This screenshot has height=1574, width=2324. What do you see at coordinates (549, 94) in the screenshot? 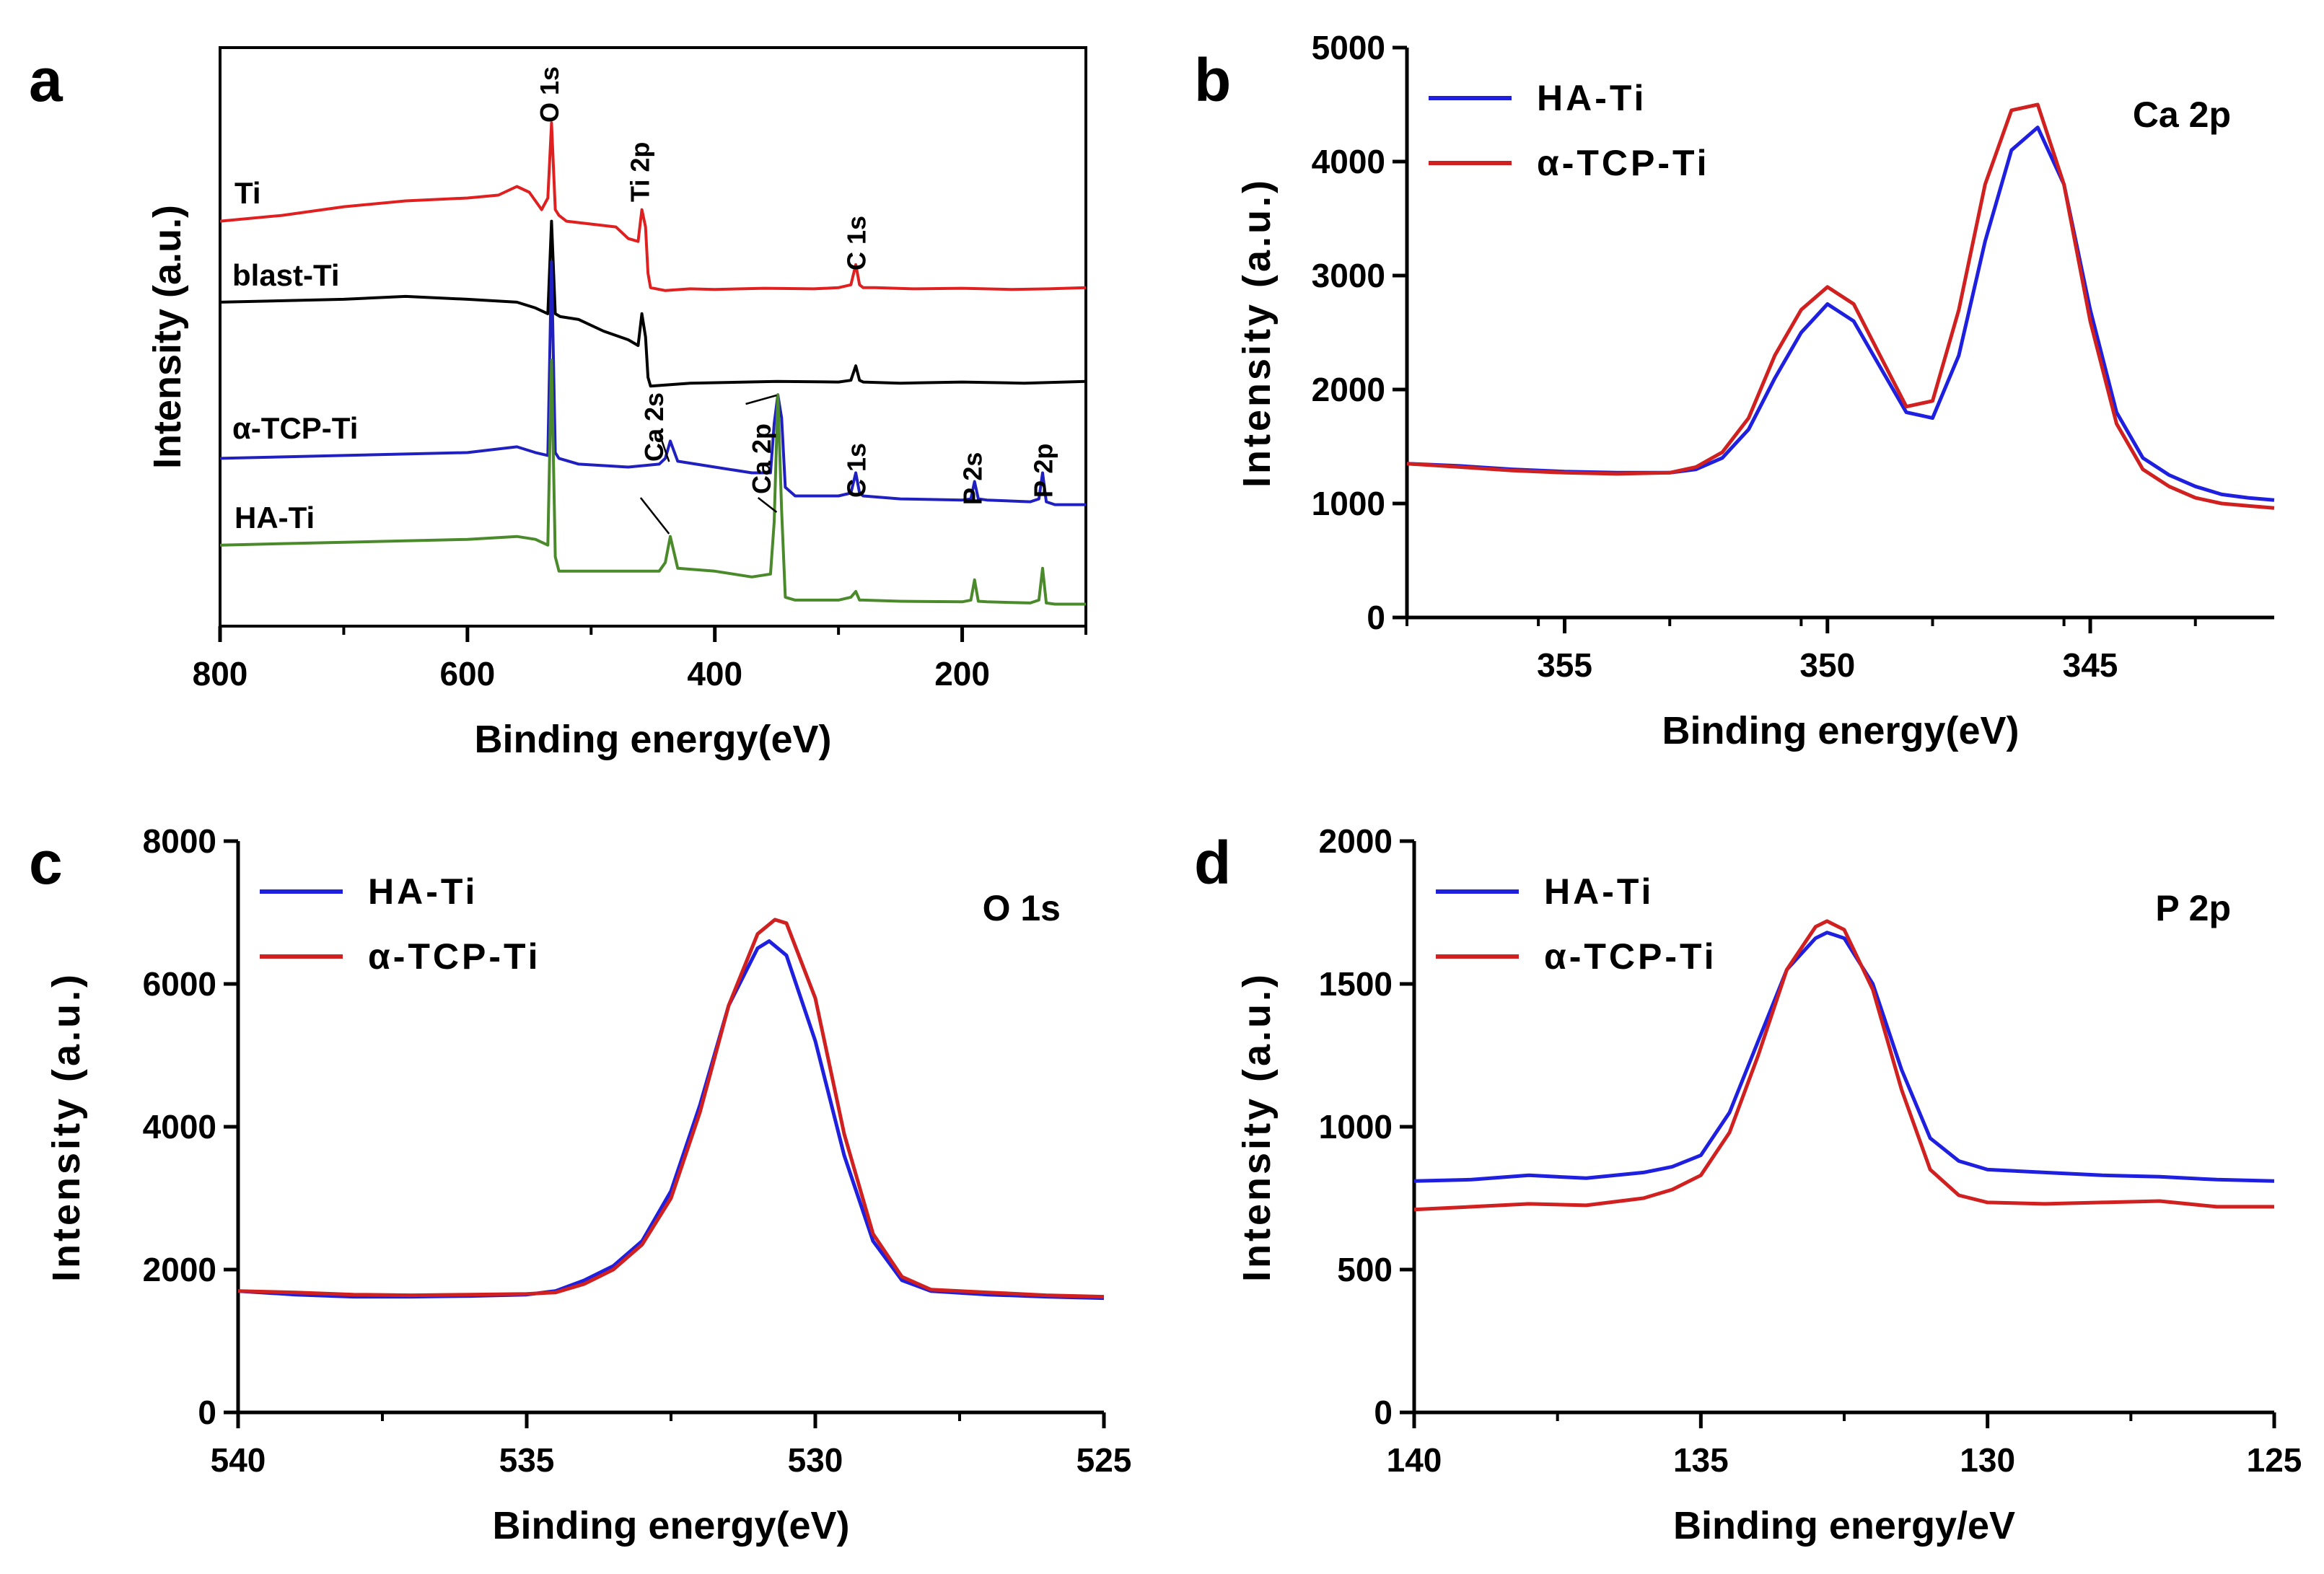
I see `peak-annotation: O 1s` at bounding box center [549, 94].